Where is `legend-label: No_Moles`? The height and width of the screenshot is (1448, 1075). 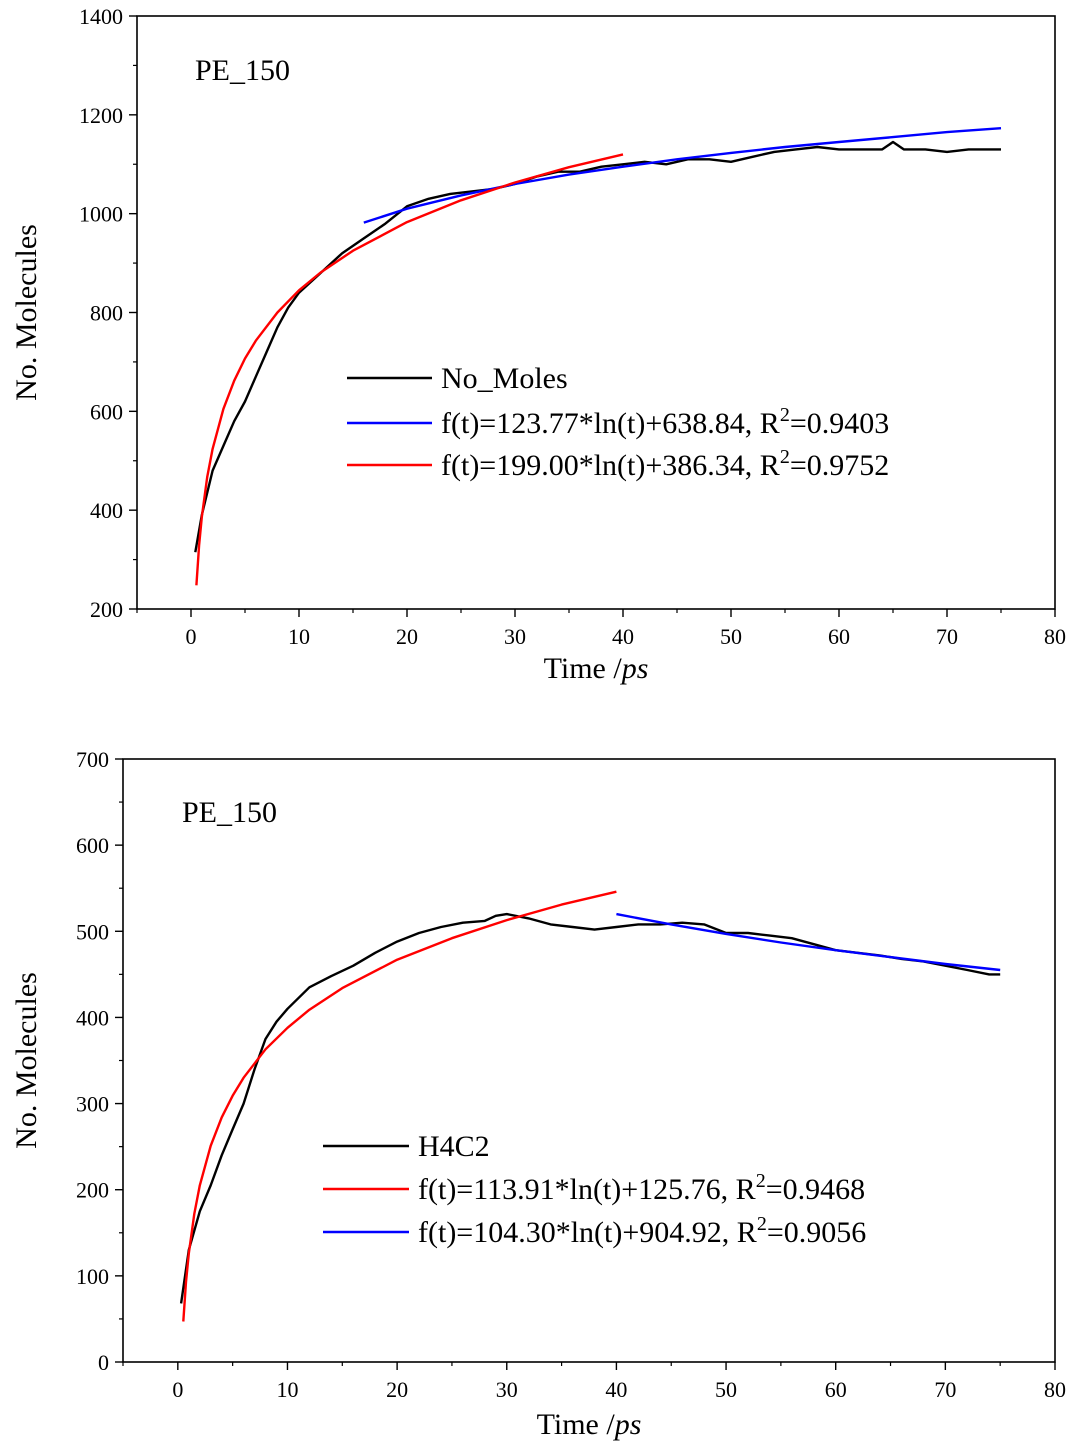 legend-label: No_Moles is located at coordinates (504, 378).